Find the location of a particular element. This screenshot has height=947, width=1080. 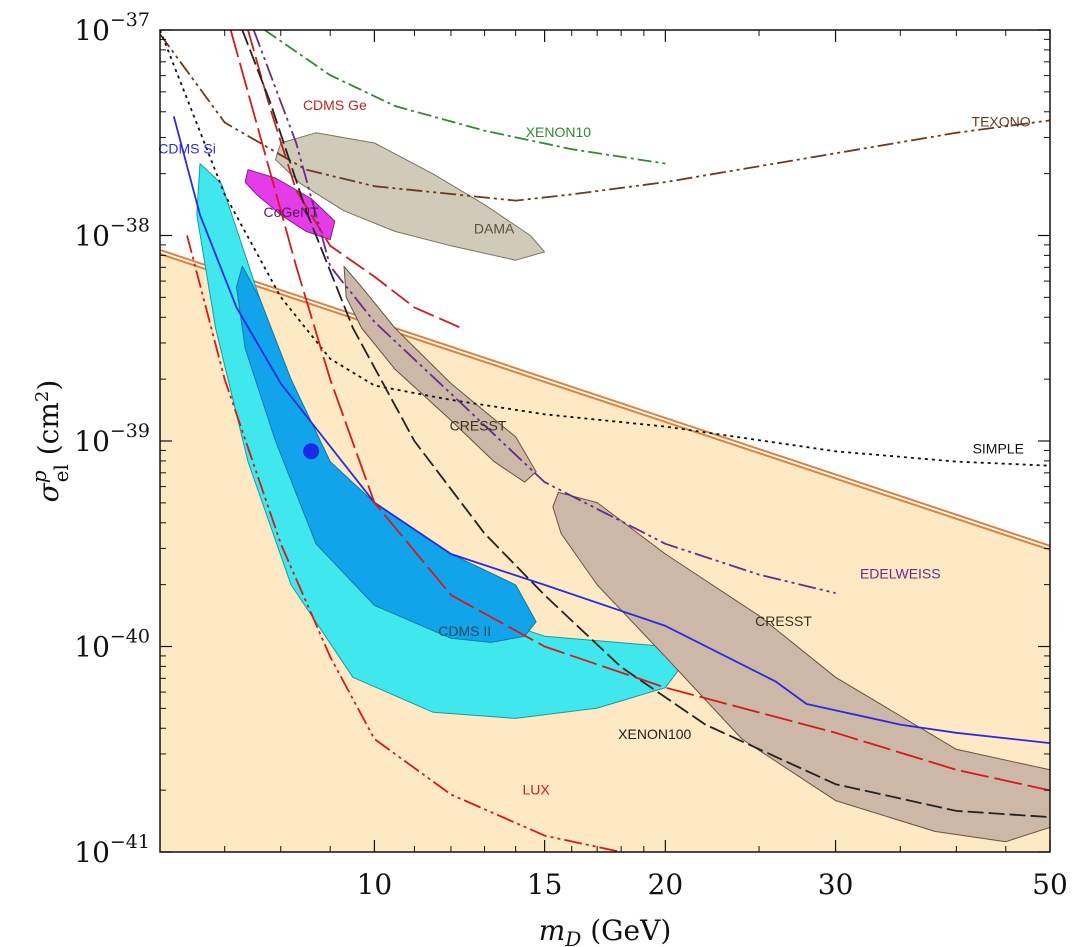

series-label-simple-4: SIMPLE is located at coordinates (998, 448).